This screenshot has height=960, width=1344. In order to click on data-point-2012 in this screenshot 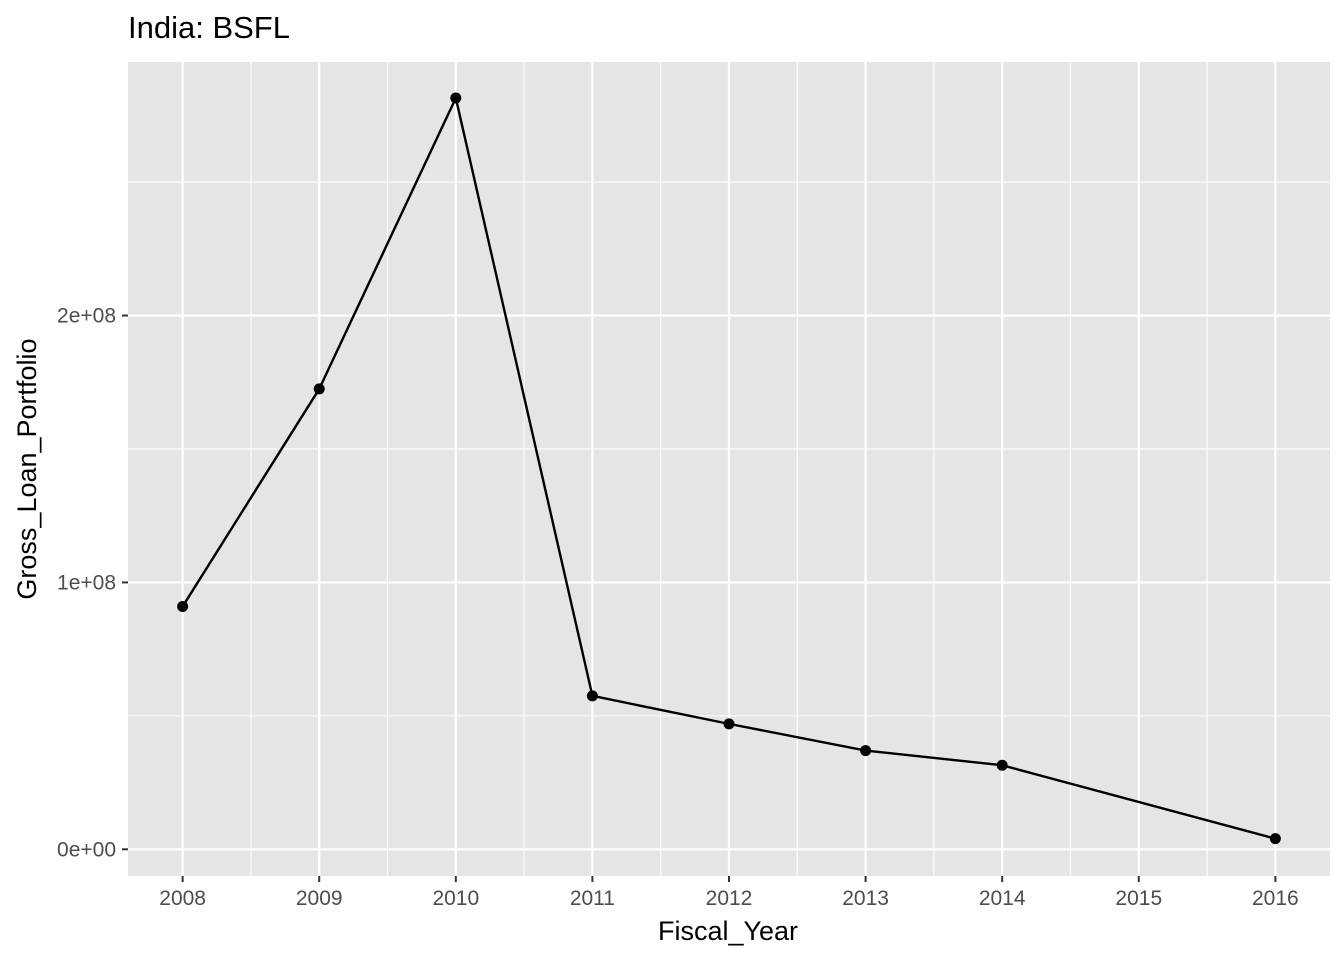, I will do `click(729, 724)`.